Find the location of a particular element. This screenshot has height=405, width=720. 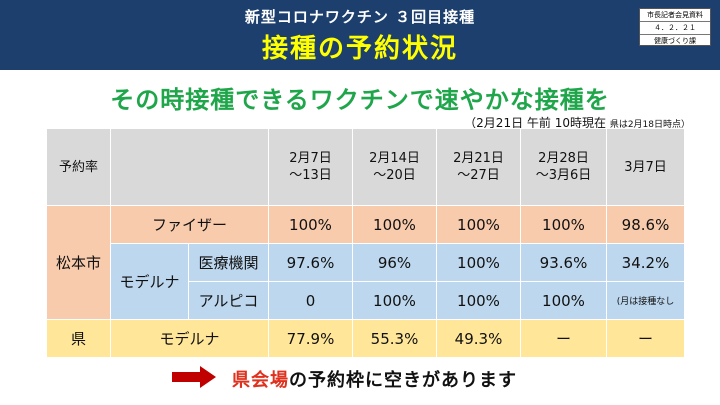

prefecture-moderna-label: モデルナ is located at coordinates (189, 338).